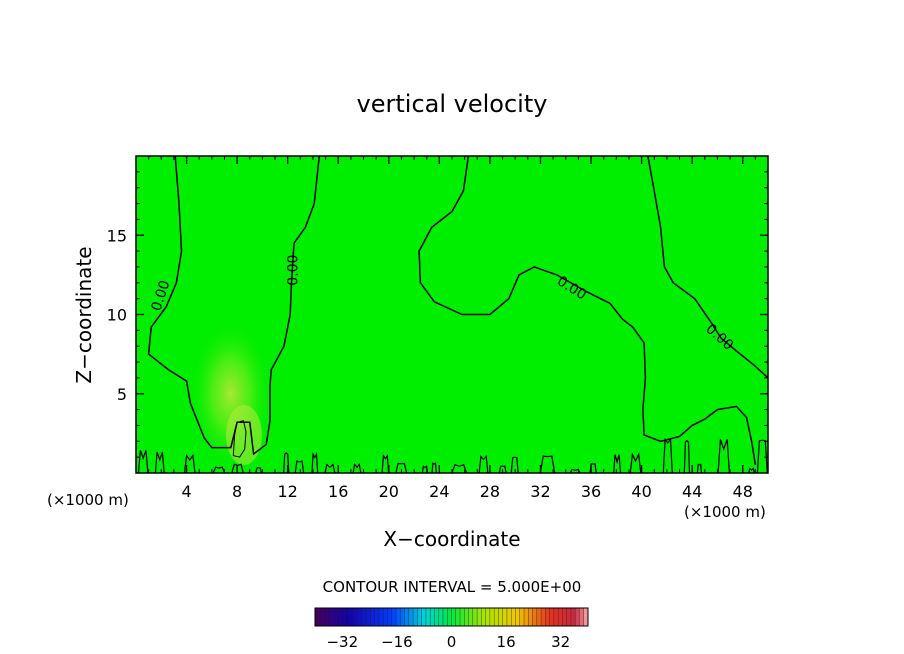 This screenshot has height=654, width=904. I want to click on x-tick-label-44: 44, so click(692, 491).